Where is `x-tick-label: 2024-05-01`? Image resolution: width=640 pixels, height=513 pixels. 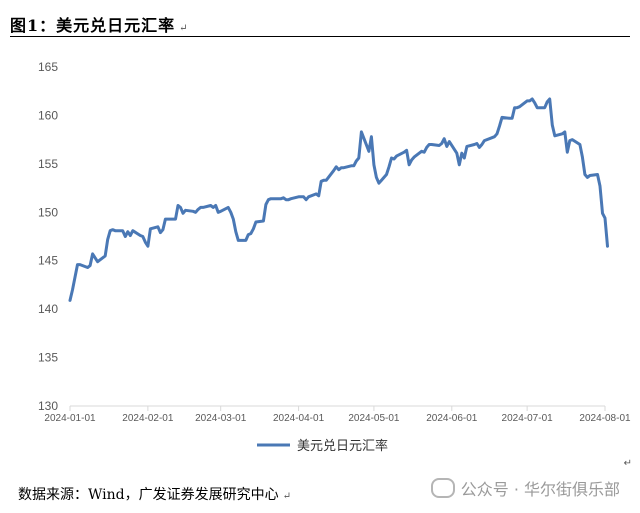 x-tick-label: 2024-05-01 is located at coordinates (374, 418).